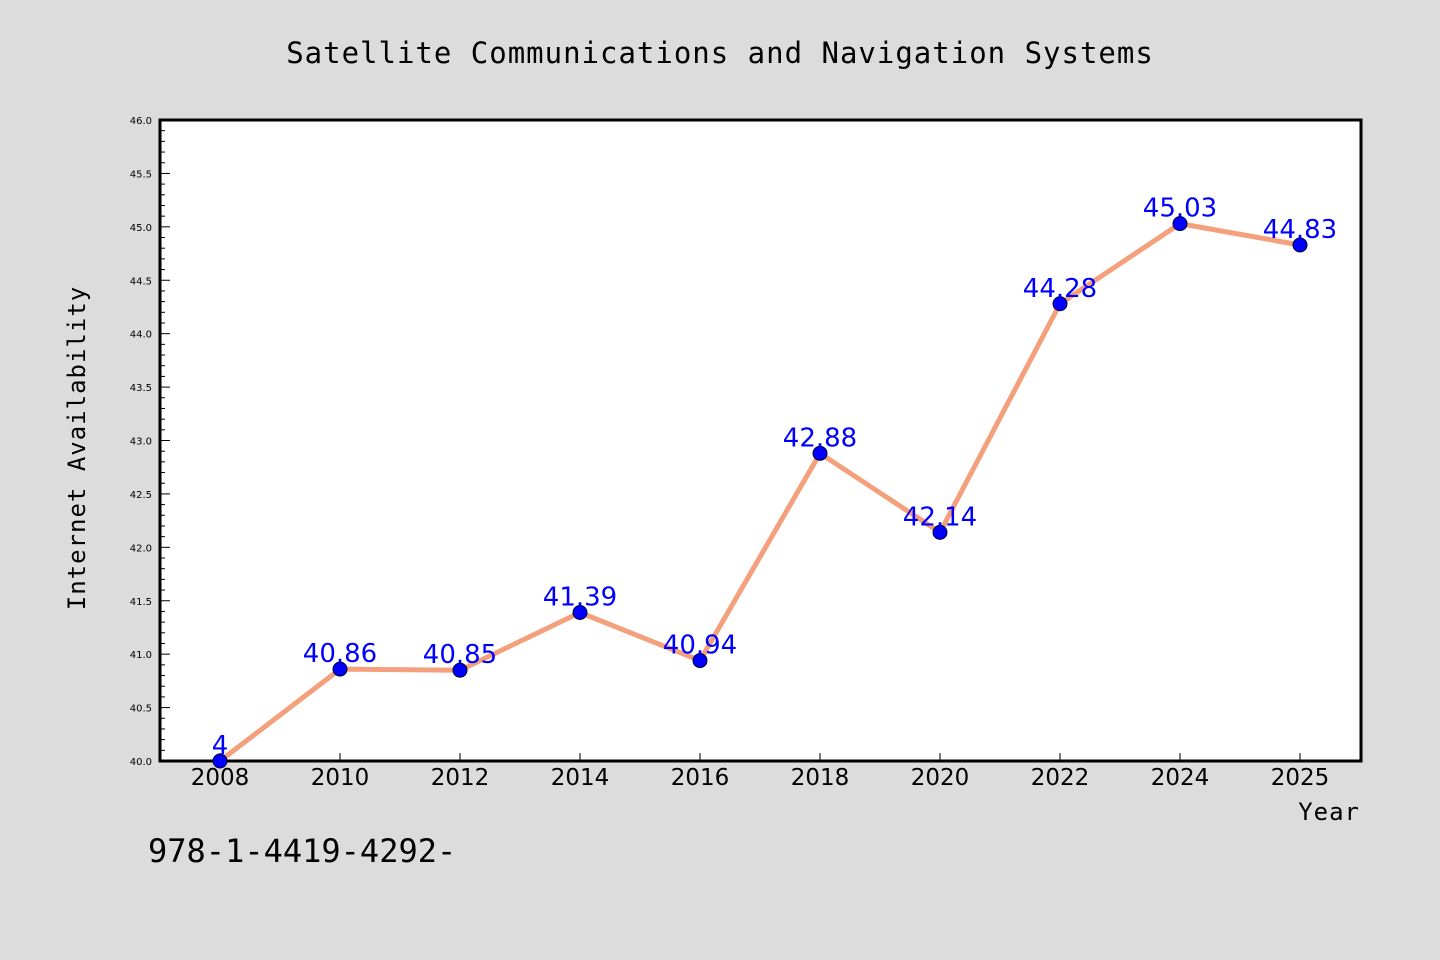 This screenshot has height=960, width=1440. What do you see at coordinates (820, 438) in the screenshot?
I see `data-label-2018: 42.88` at bounding box center [820, 438].